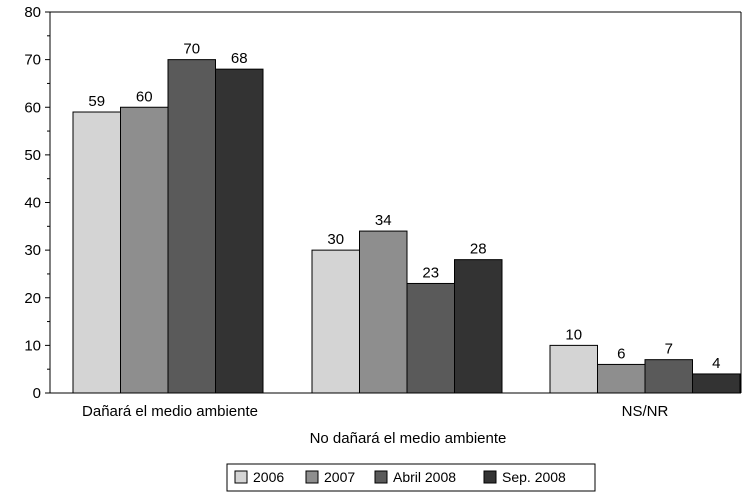  I want to click on data-label: 4, so click(716, 363).